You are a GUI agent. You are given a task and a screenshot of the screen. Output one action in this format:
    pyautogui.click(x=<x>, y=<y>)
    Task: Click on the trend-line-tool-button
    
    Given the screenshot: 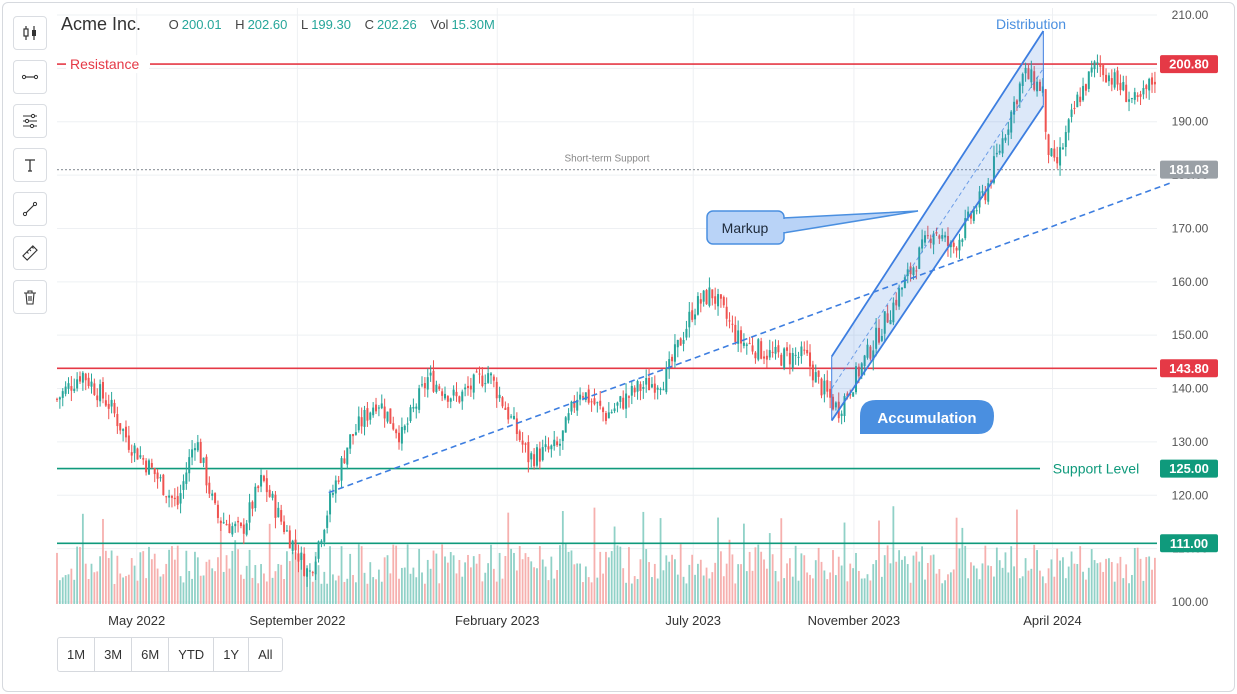 What is the action you would take?
    pyautogui.click(x=30, y=209)
    